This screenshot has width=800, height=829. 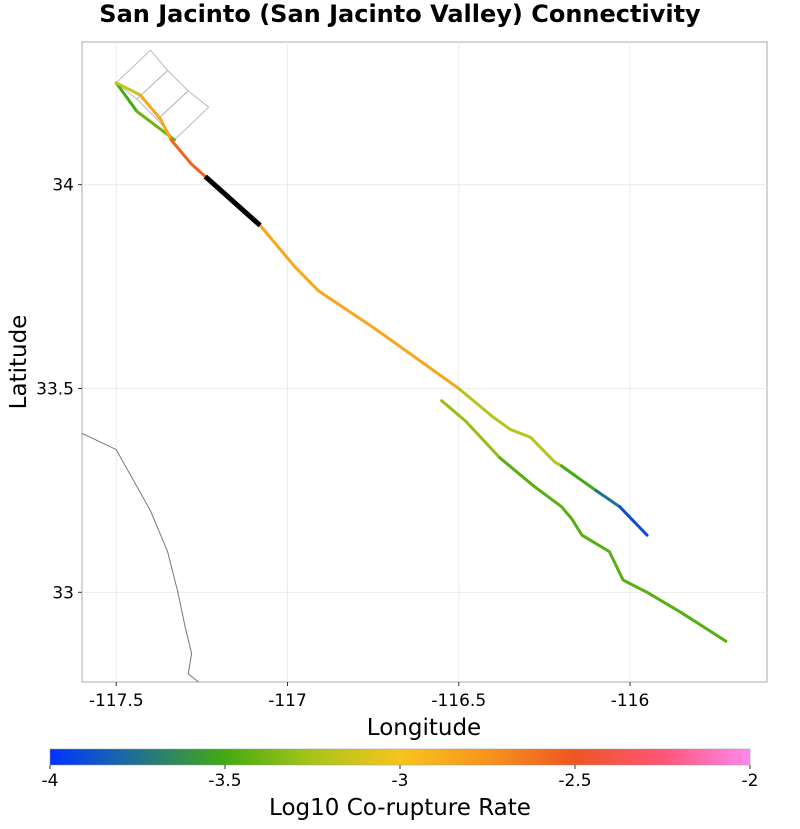 What do you see at coordinates (750, 781) in the screenshot?
I see `colorbar-tick-label: -2` at bounding box center [750, 781].